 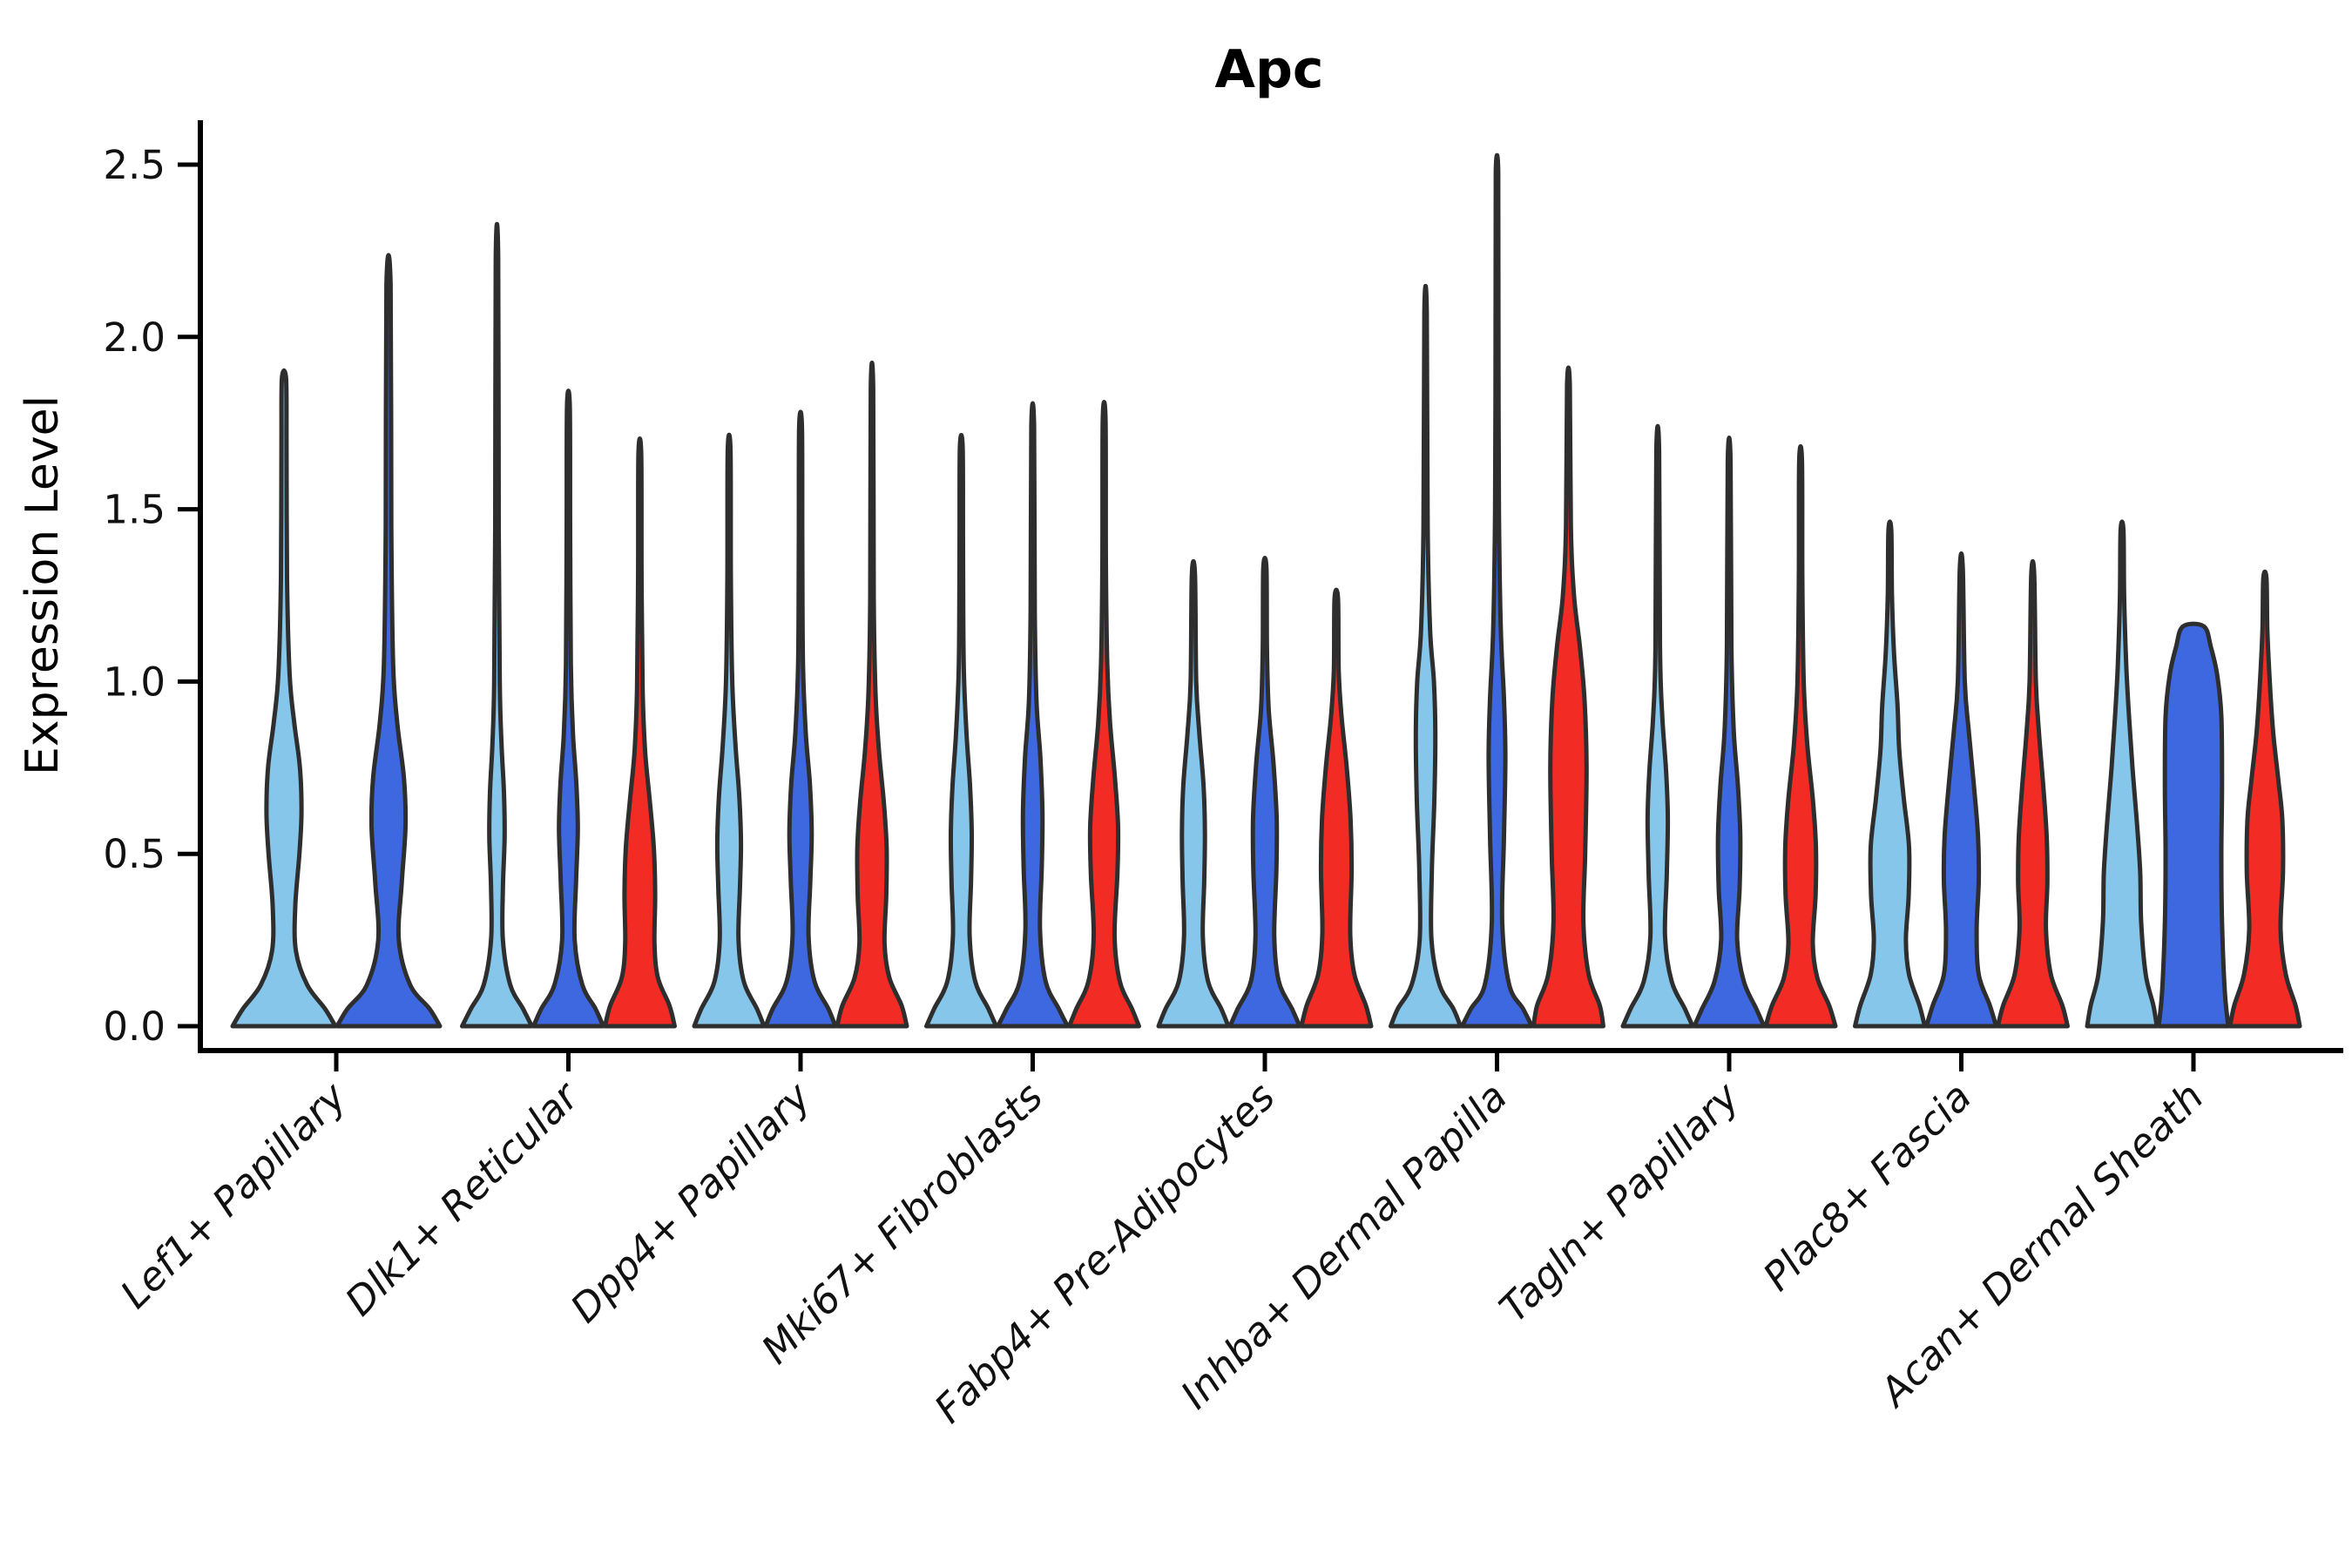 I want to click on y-tick-label: 0.5, so click(x=134, y=854).